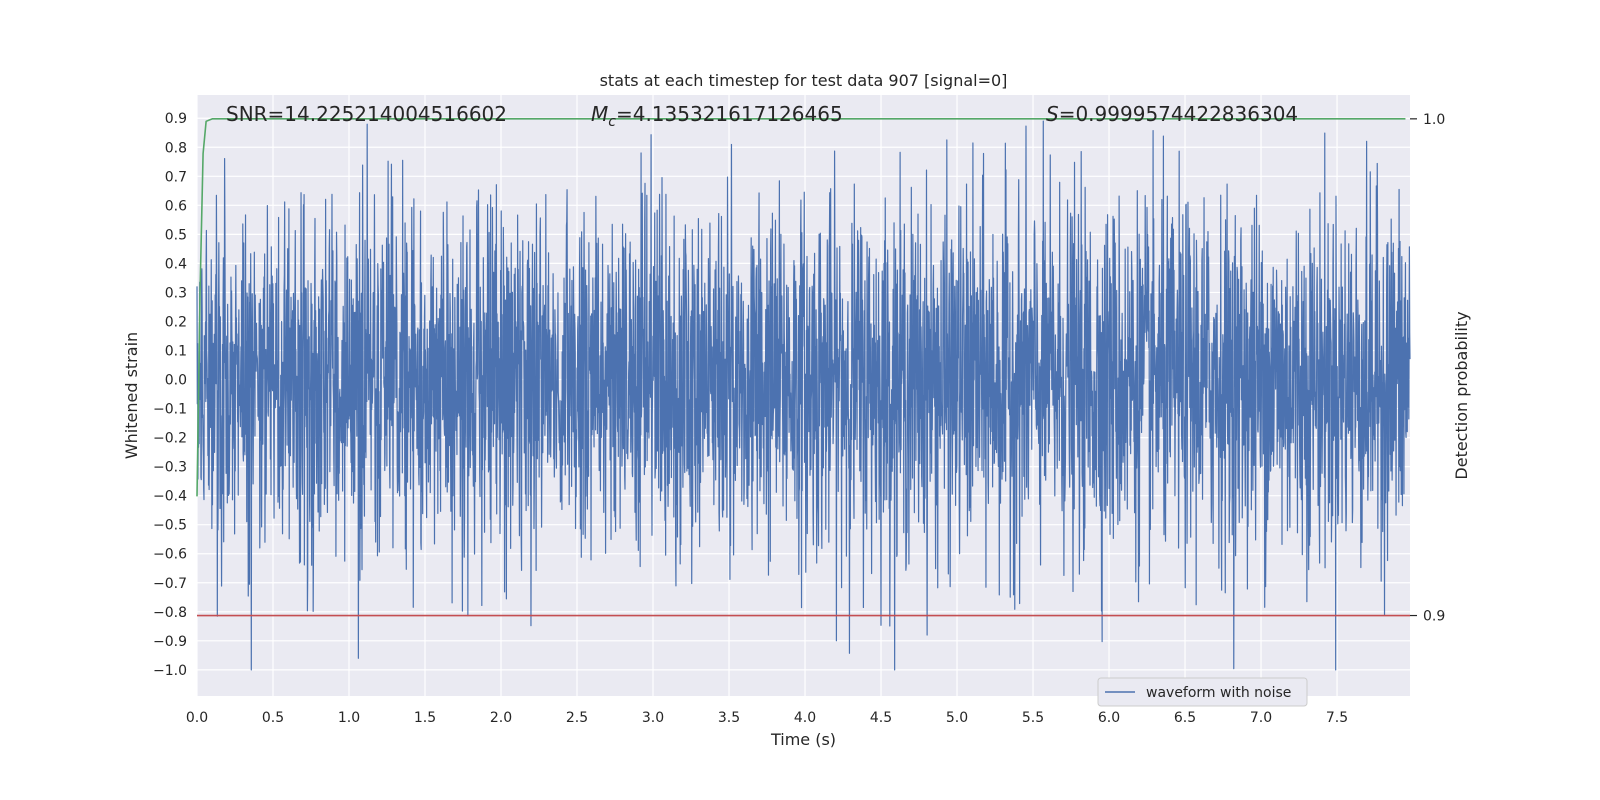  What do you see at coordinates (1434, 120) in the screenshot?
I see `y2-tick-label: 1.0` at bounding box center [1434, 120].